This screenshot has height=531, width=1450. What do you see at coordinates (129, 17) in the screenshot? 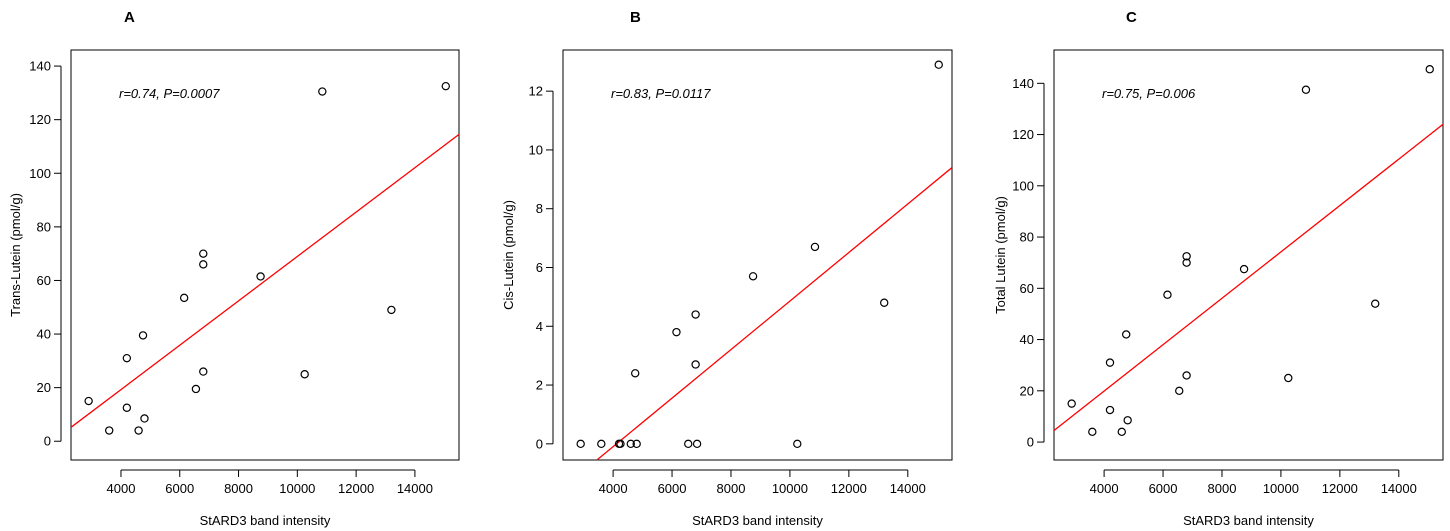
I see `panel-label: A` at bounding box center [129, 17].